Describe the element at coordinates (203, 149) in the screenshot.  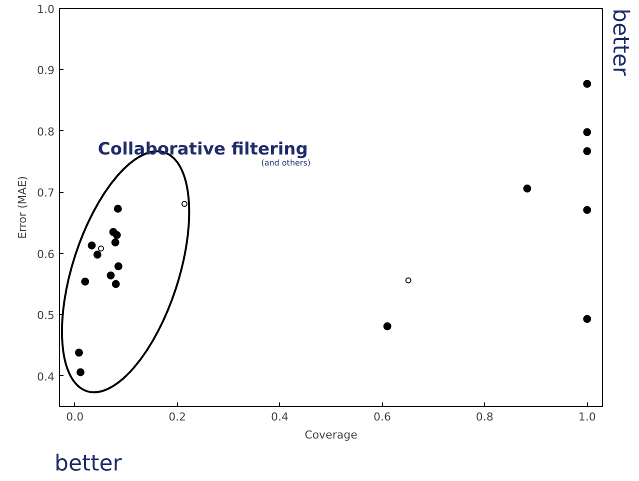
I see `annotation: Collaborative filtering` at that location.